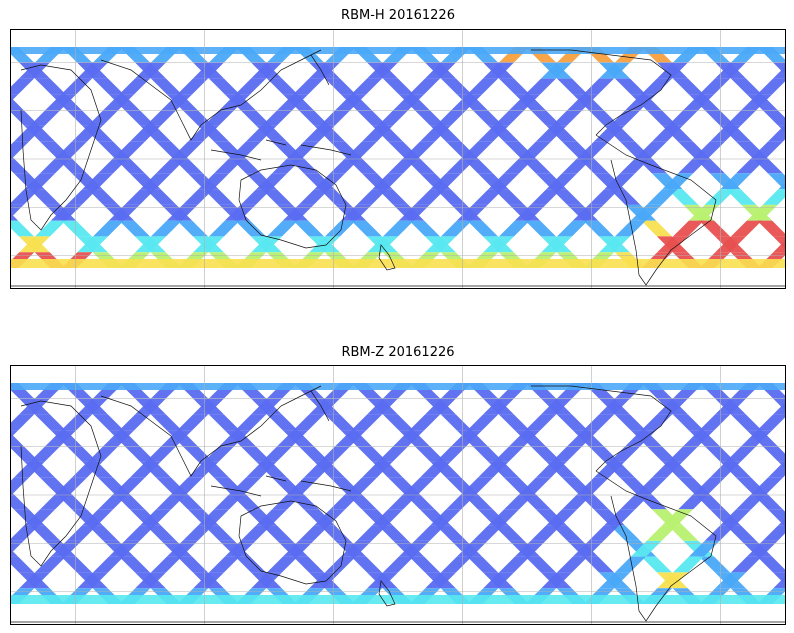 This screenshot has width=794, height=633. What do you see at coordinates (398, 386) in the screenshot?
I see `bottom-map-top-edge-band` at bounding box center [398, 386].